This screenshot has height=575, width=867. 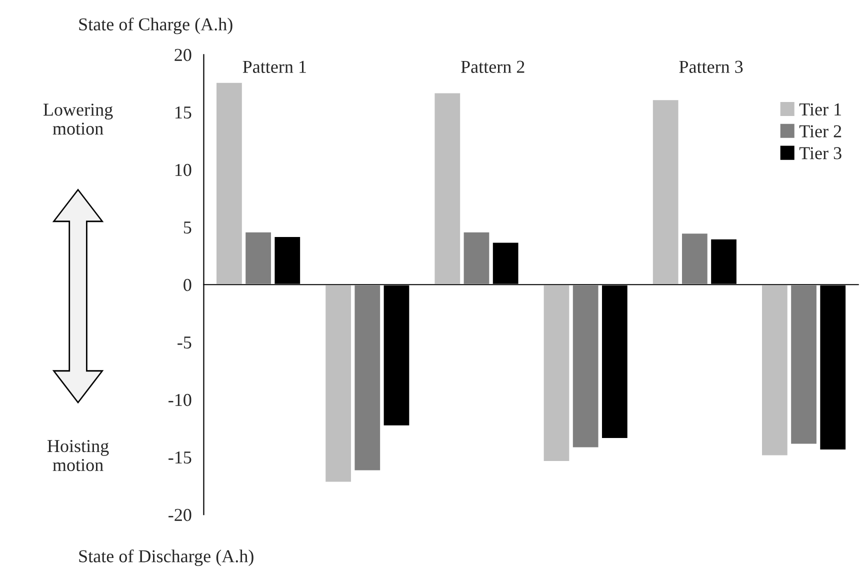 I want to click on y-tick-label: -20, so click(x=180, y=515).